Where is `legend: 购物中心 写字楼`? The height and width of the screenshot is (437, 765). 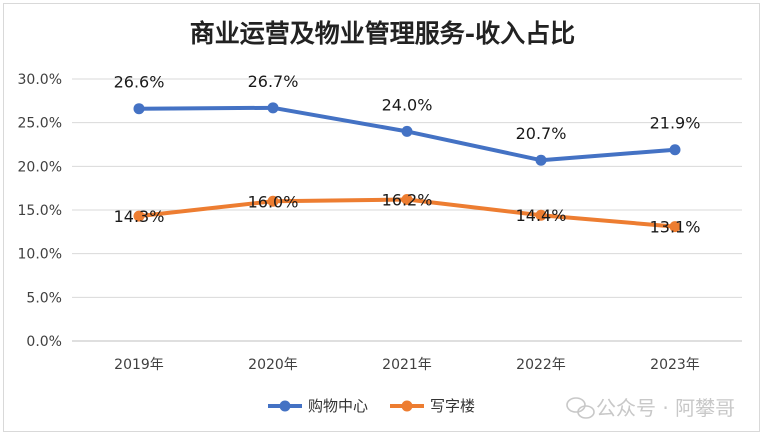 legend: 购物中心 写字楼 is located at coordinates (371, 406).